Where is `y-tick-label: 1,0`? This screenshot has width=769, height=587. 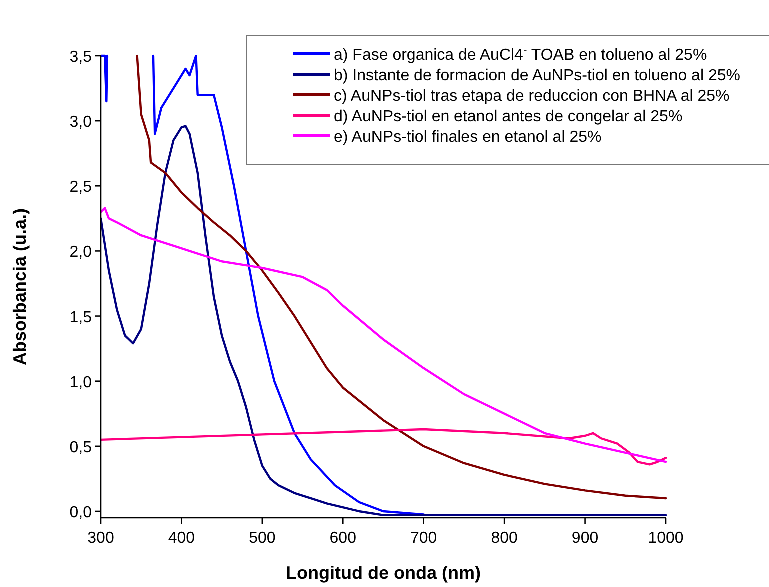
y-tick-label: 1,0 is located at coordinates (81, 383).